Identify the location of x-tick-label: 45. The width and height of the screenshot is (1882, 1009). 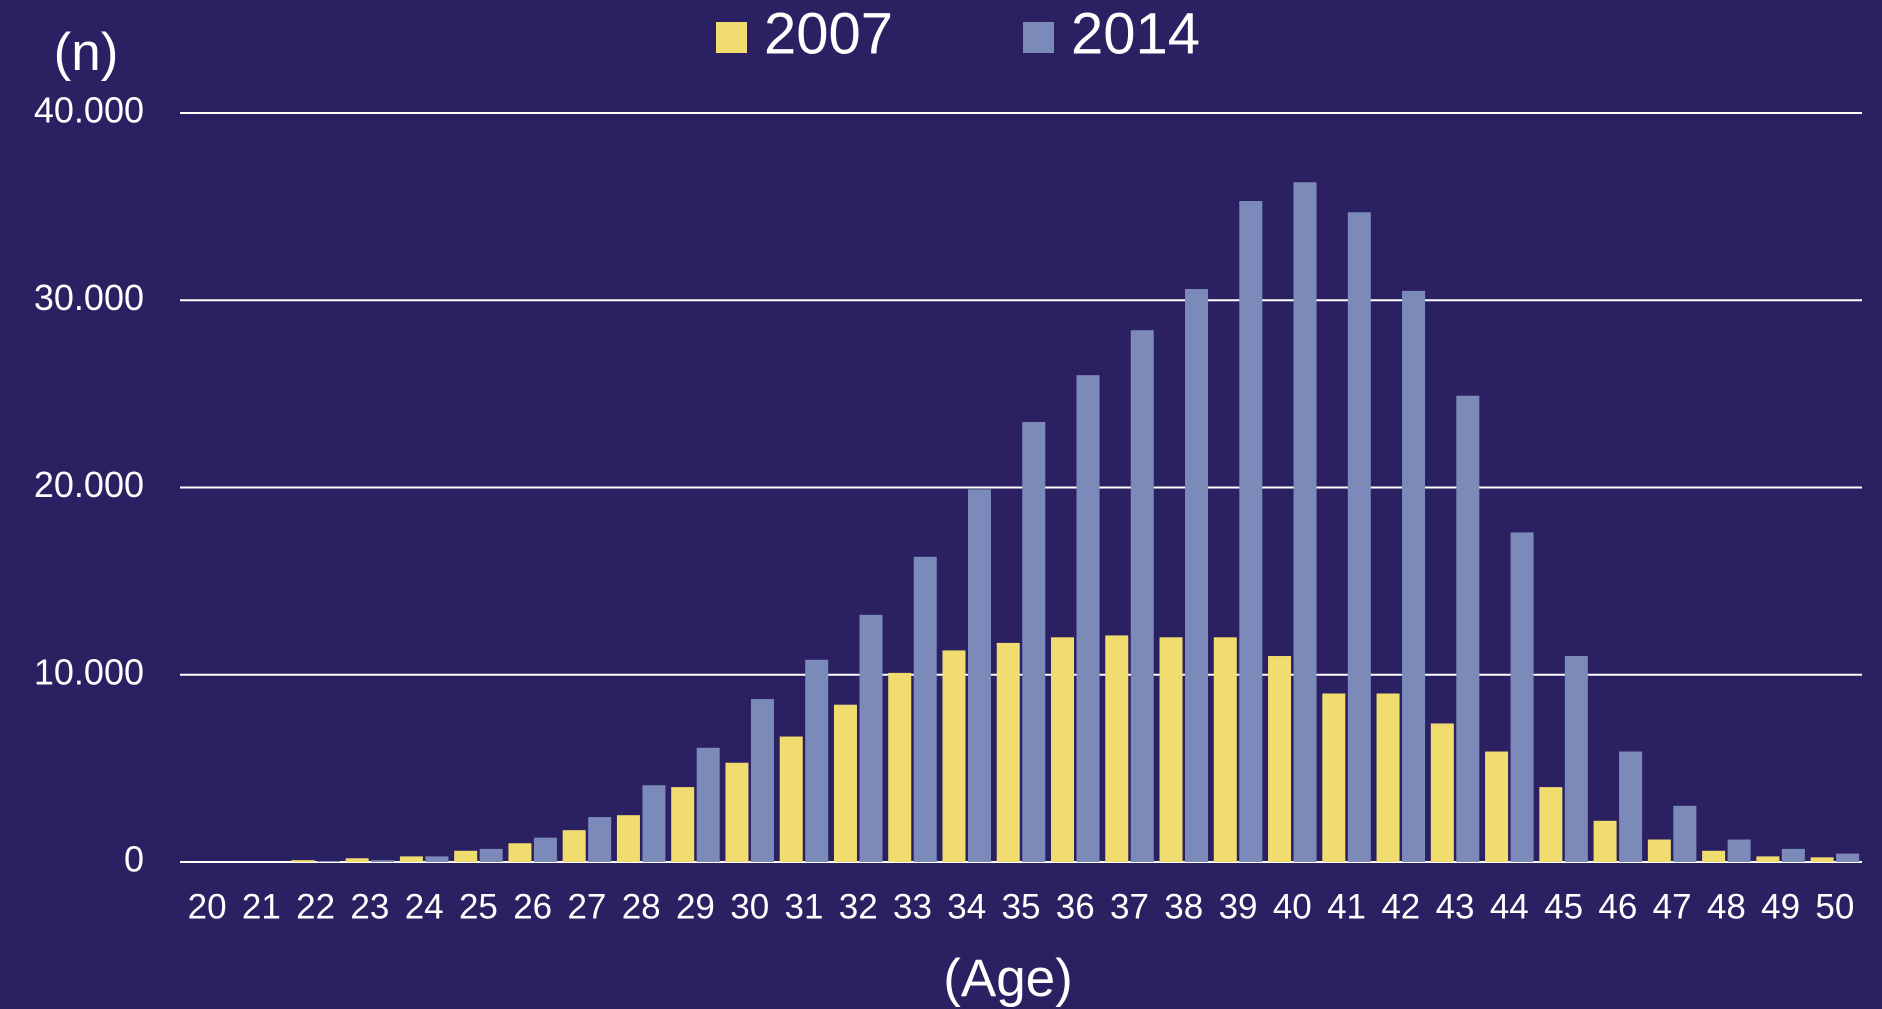
(1563, 906).